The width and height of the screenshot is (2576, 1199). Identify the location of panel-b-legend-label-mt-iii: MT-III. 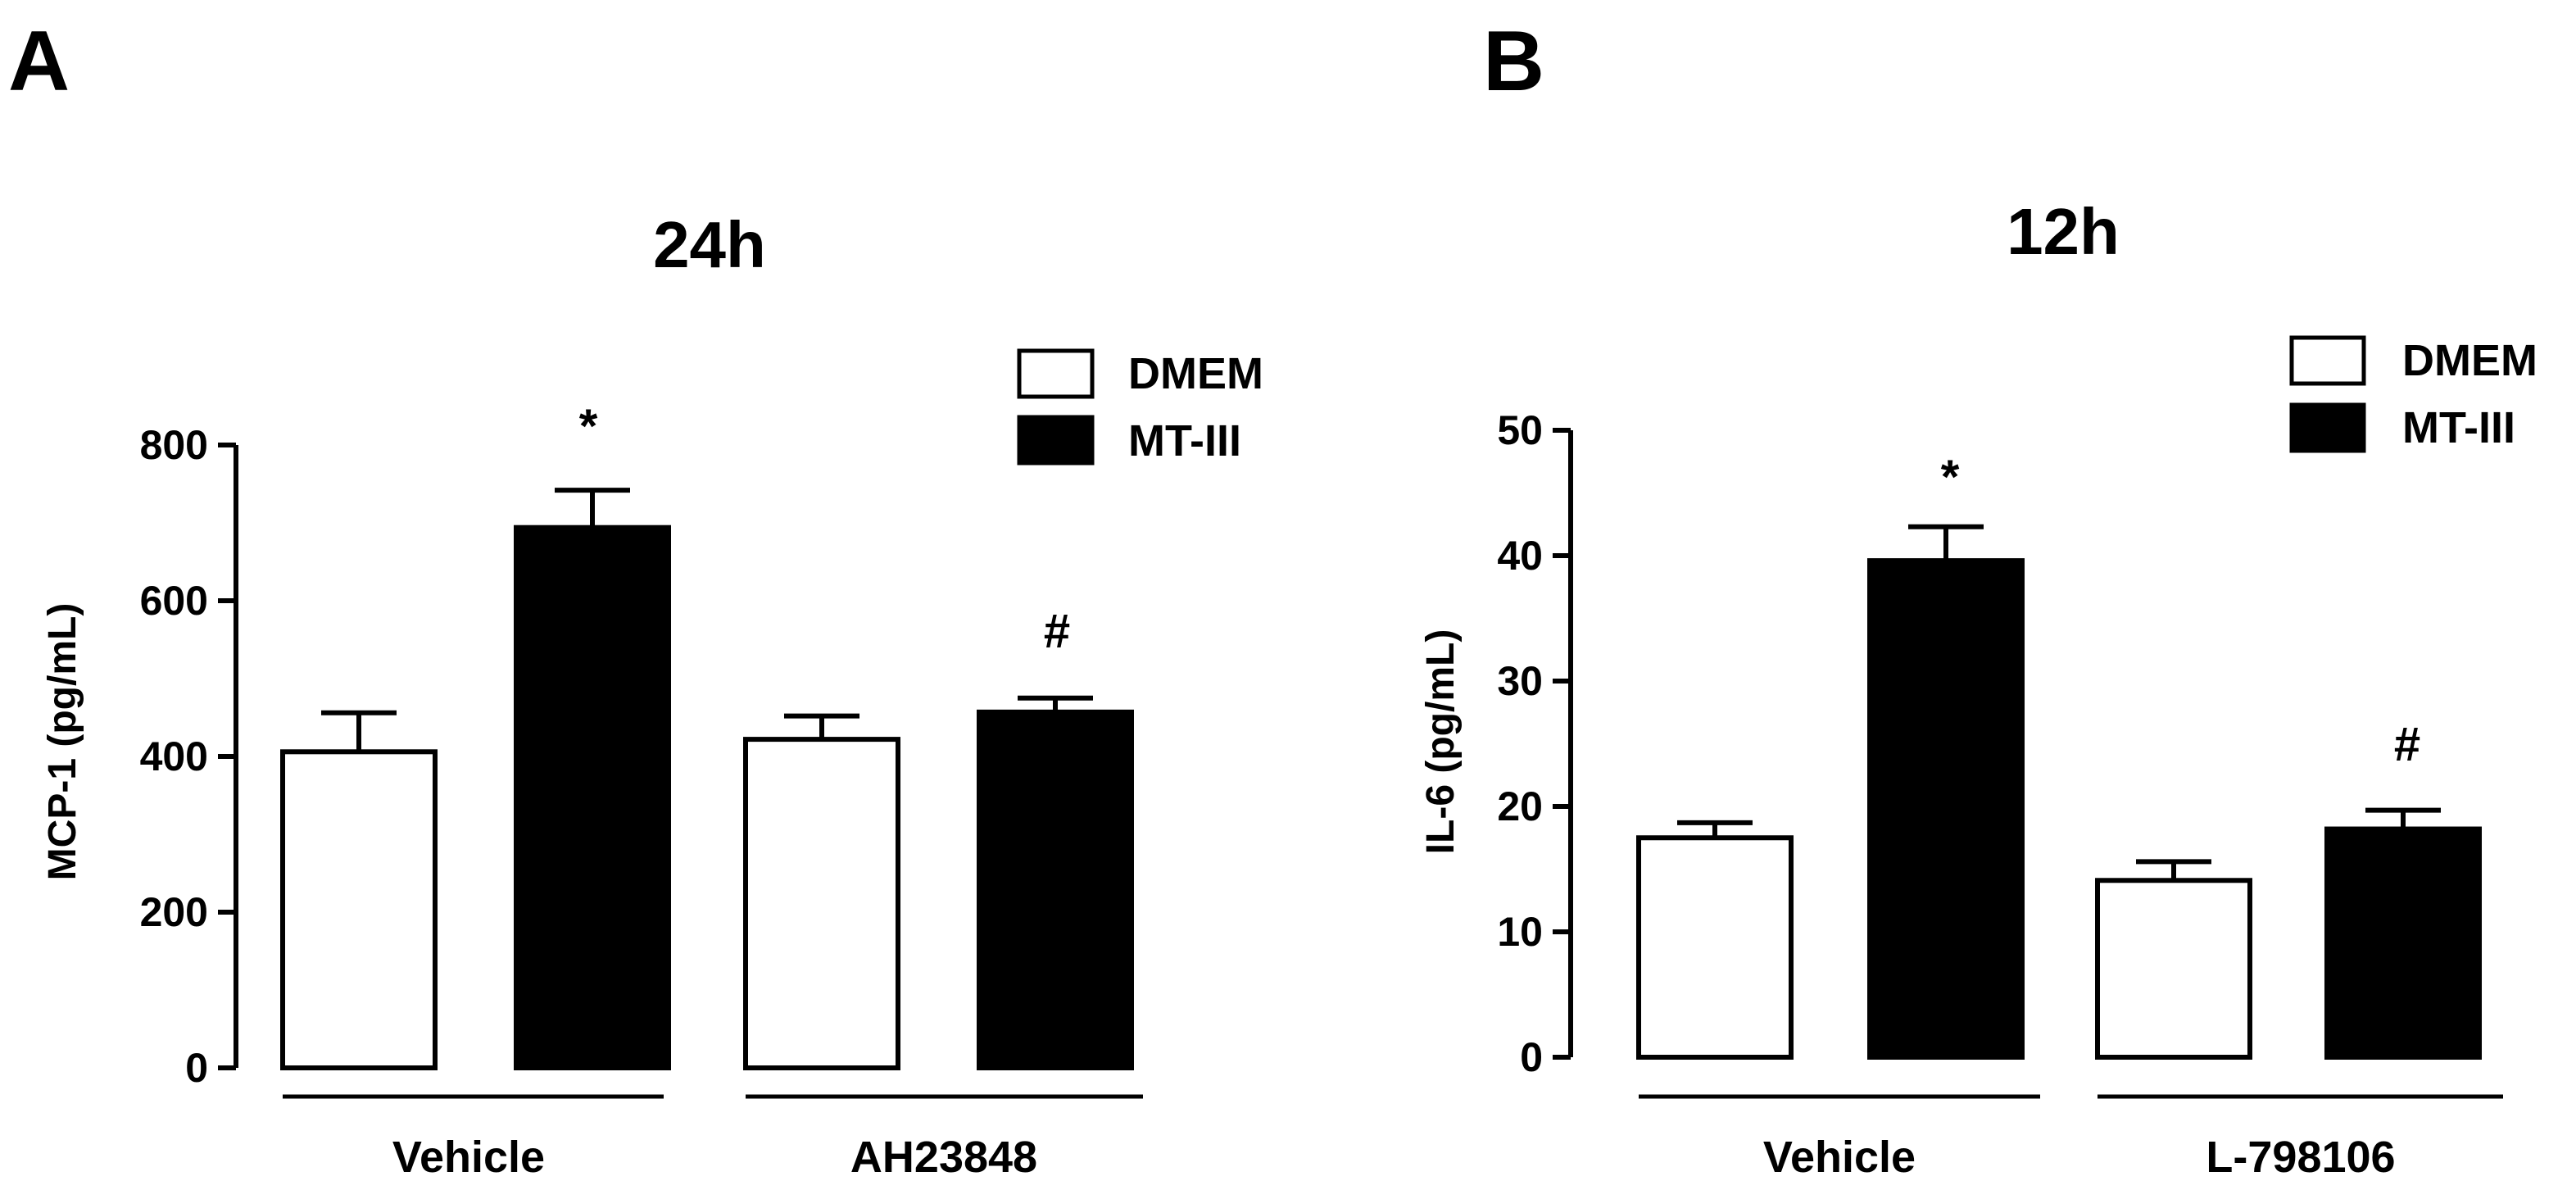
(2458, 427).